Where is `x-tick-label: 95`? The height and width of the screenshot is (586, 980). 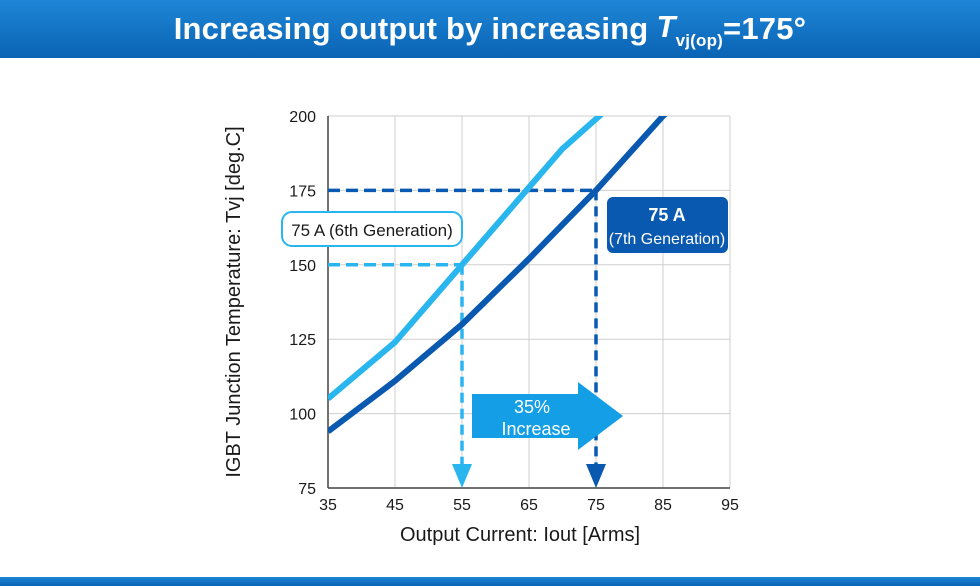
x-tick-label: 95 is located at coordinates (730, 505).